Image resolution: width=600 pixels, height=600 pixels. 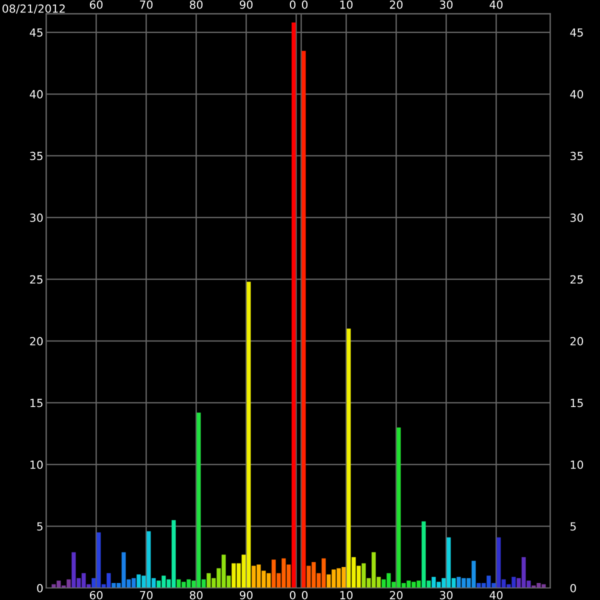 I want to click on y-tick-label: 40, so click(x=36, y=94).